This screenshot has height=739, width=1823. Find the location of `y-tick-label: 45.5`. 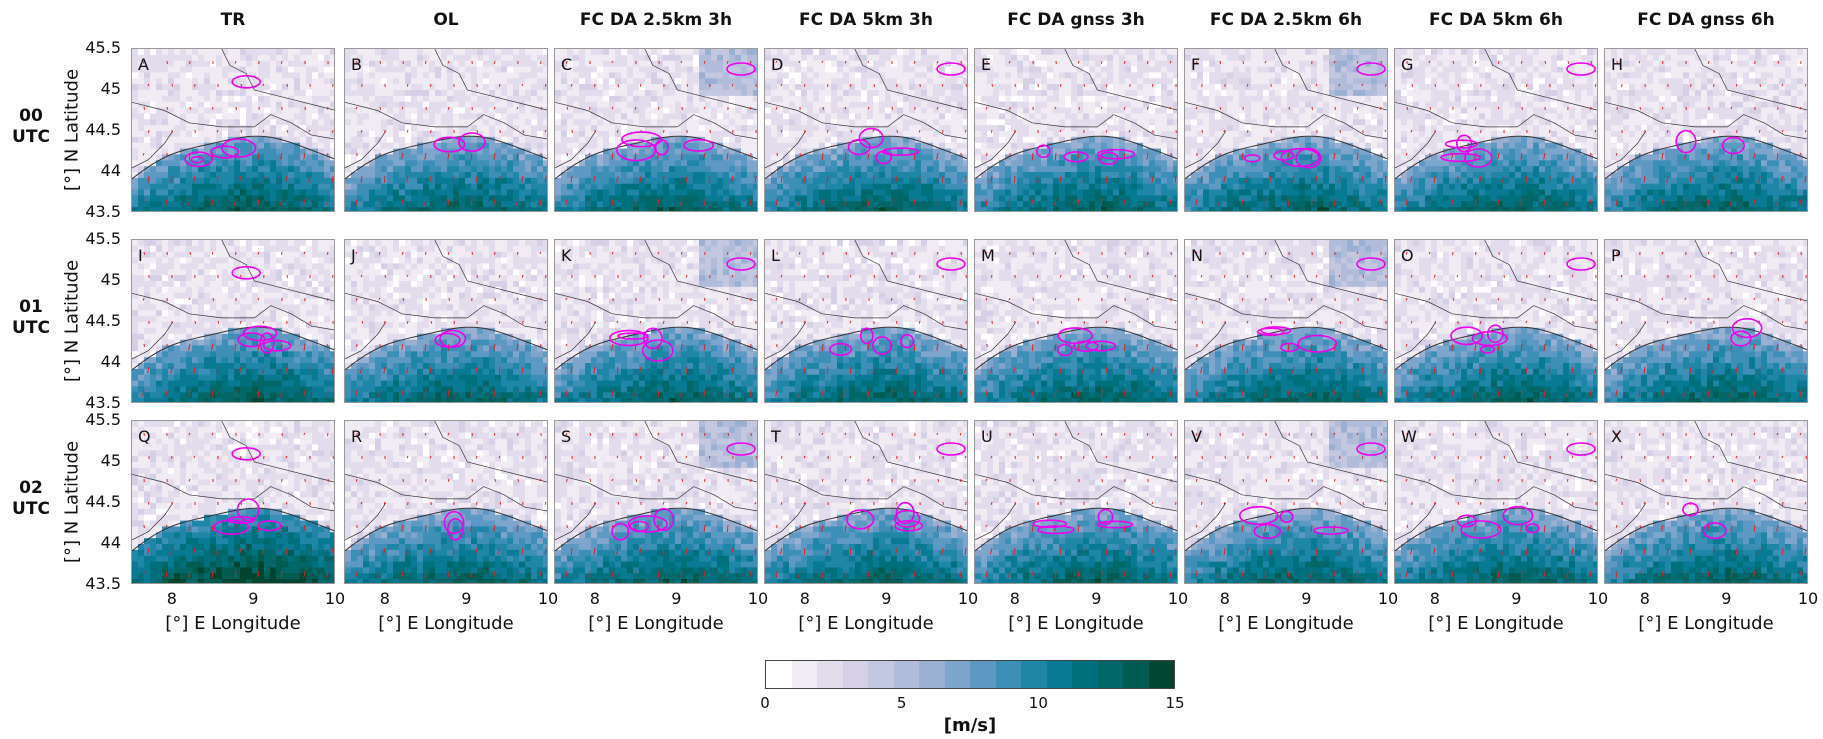

y-tick-label: 45.5 is located at coordinates (91, 47).